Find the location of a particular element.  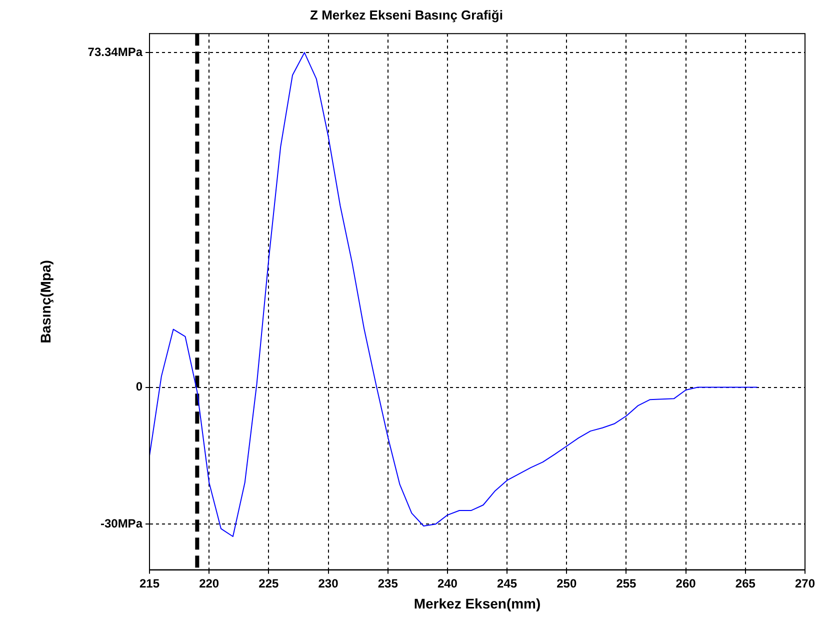

y-tick-label: 73.34MPa is located at coordinates (115, 51).